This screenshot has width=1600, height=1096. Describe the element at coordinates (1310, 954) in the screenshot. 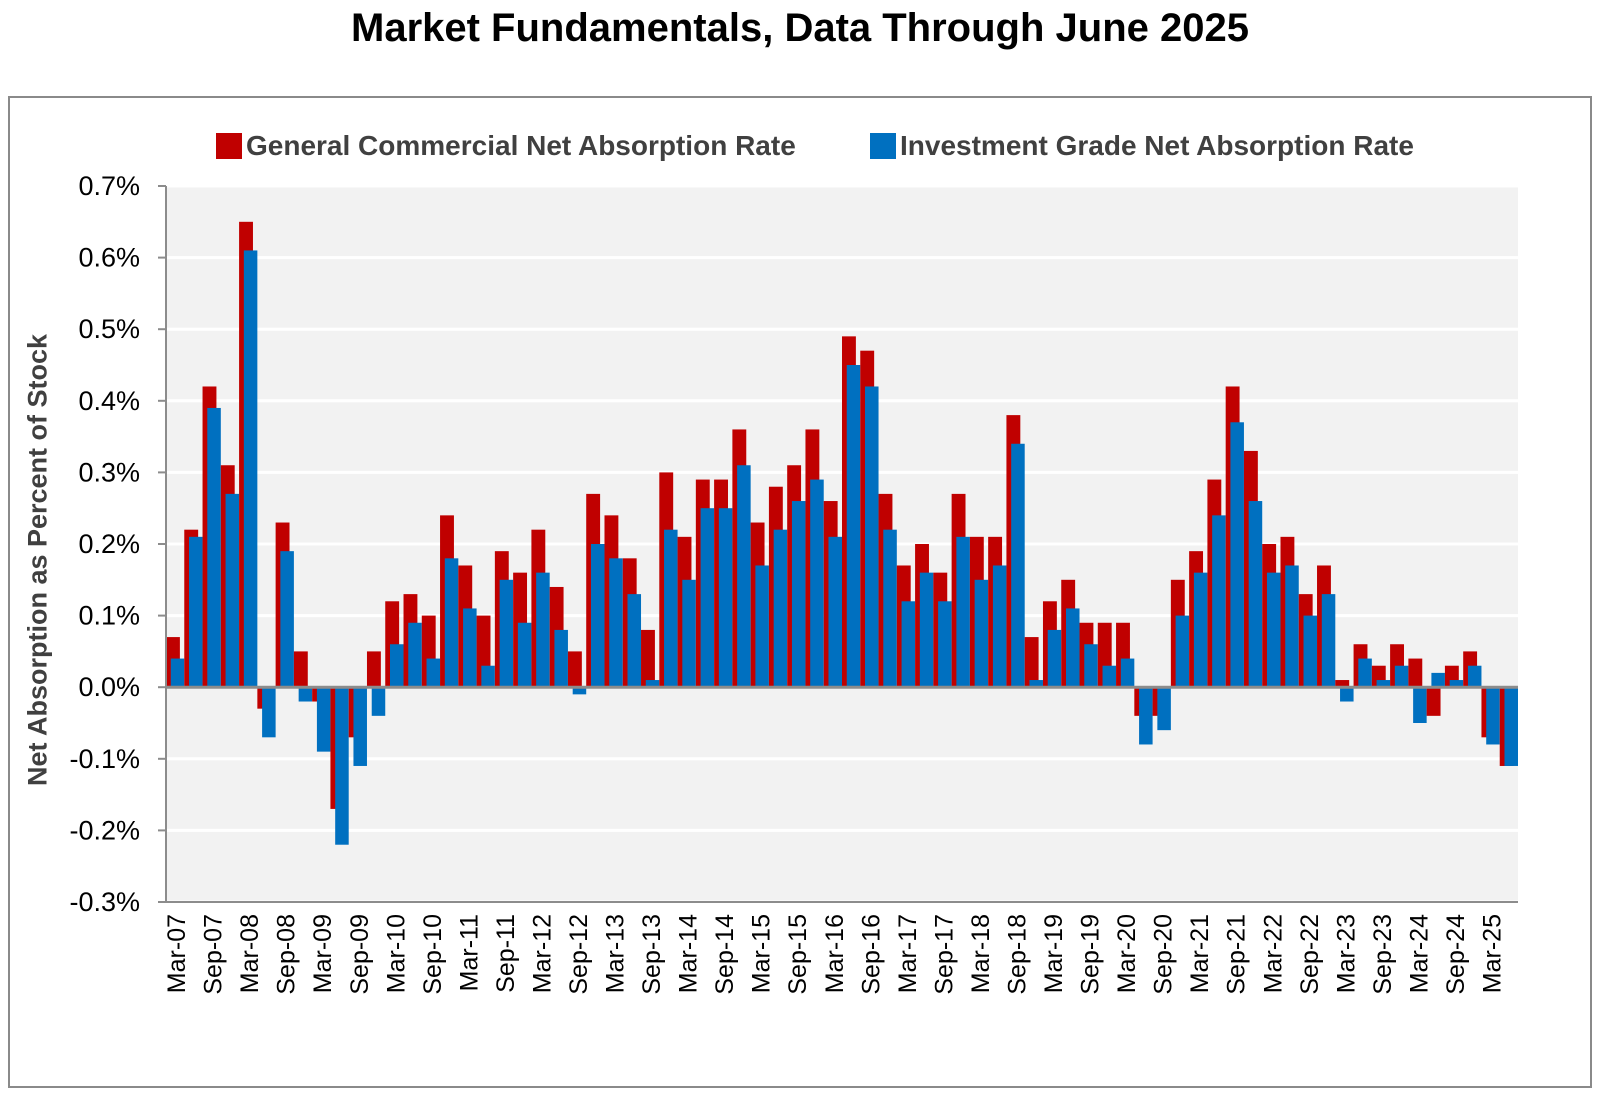

I see `x-tick-label: Sep-22` at that location.